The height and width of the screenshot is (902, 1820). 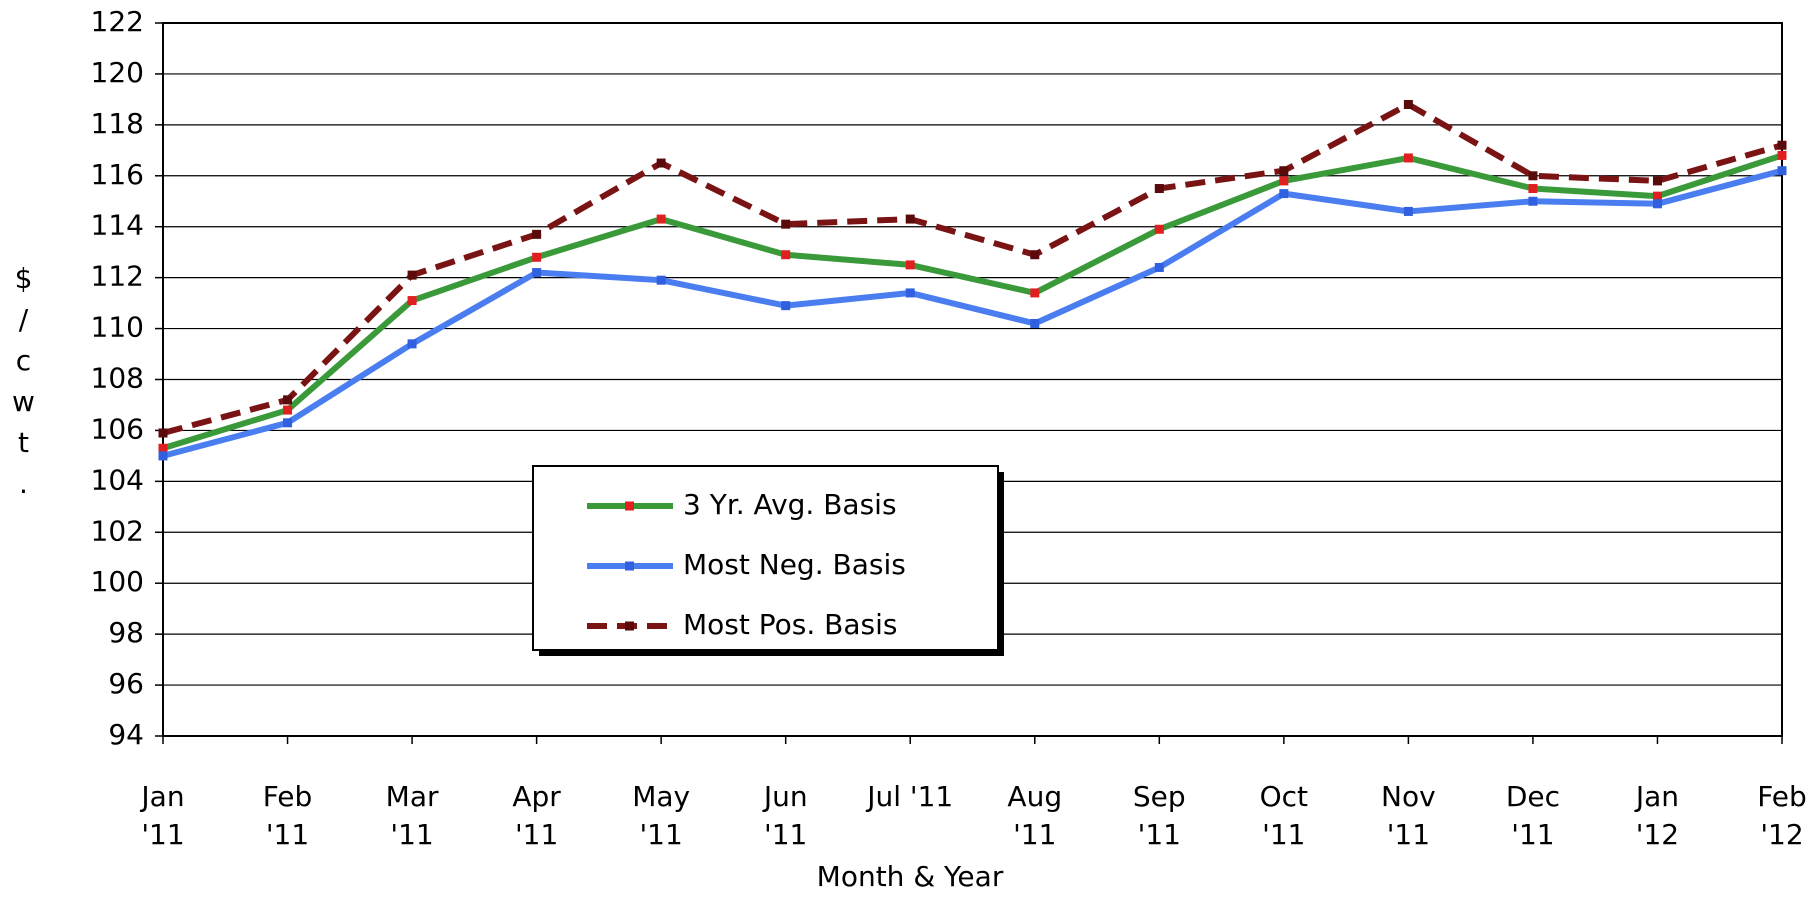 I want to click on y-tick-label: 106, so click(x=117, y=428).